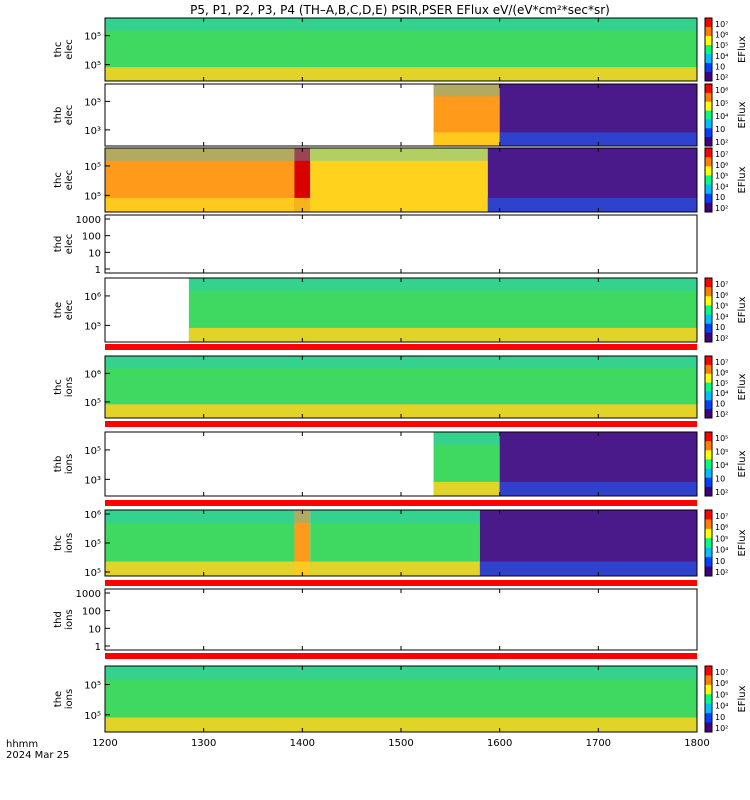 The width and height of the screenshot is (750, 800). I want to click on y-axis-label: thcions, so click(64, 543).